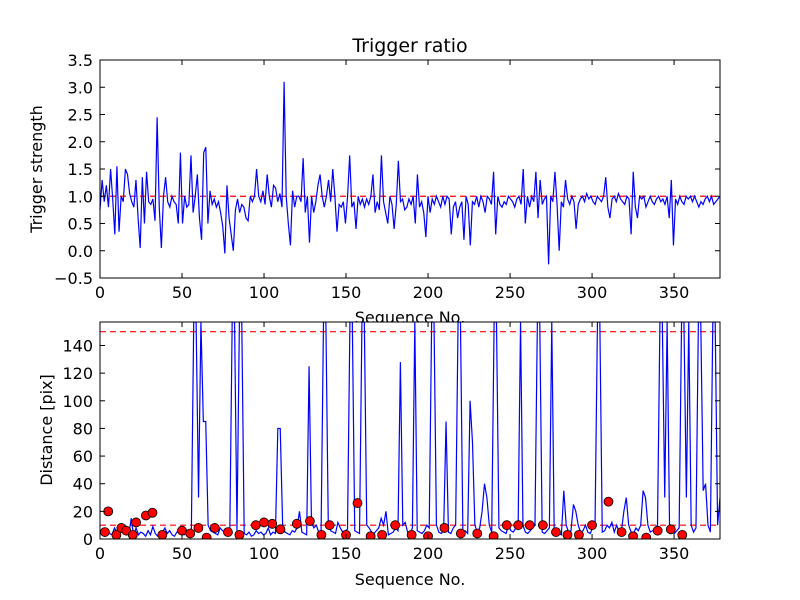 The width and height of the screenshot is (800, 600). What do you see at coordinates (80, 142) in the screenshot?
I see `y-tick-label: 2.0` at bounding box center [80, 142].